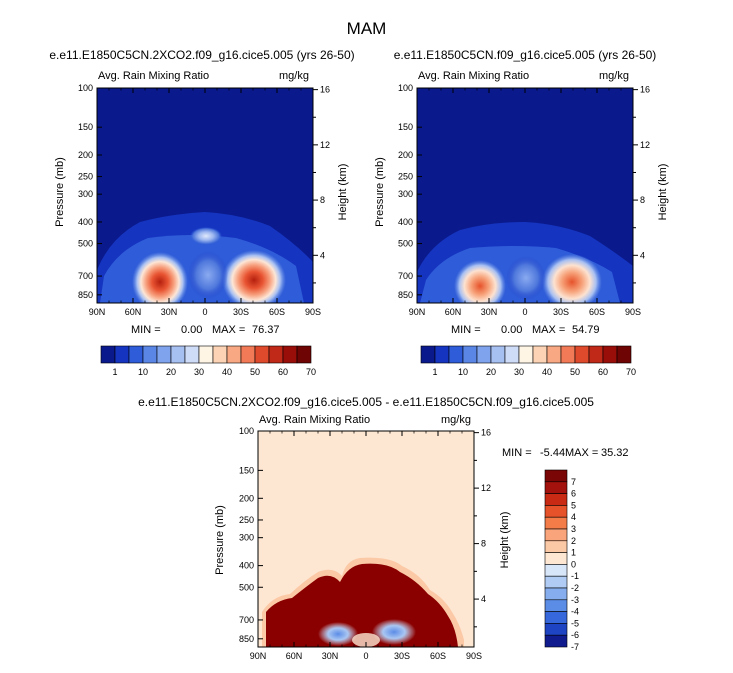  What do you see at coordinates (204, 312) in the screenshot?
I see `panel-left-x-tick-label: 0` at bounding box center [204, 312].